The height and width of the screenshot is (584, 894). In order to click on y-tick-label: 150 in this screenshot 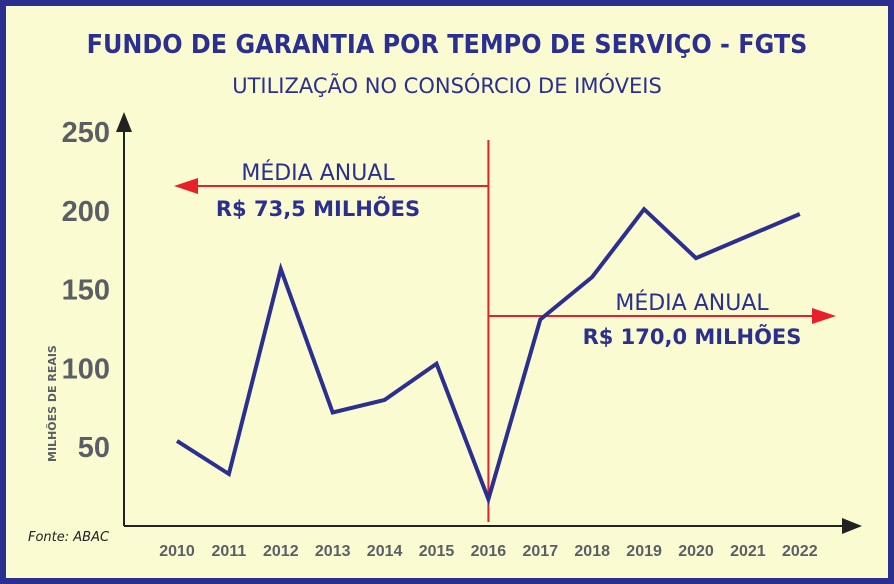, I will do `click(86, 291)`.